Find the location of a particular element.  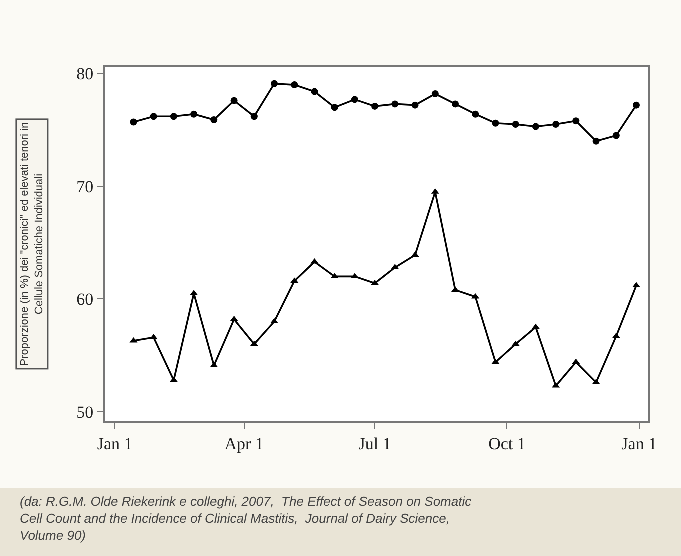

x-tick-label: Jul 1 is located at coordinates (375, 444).